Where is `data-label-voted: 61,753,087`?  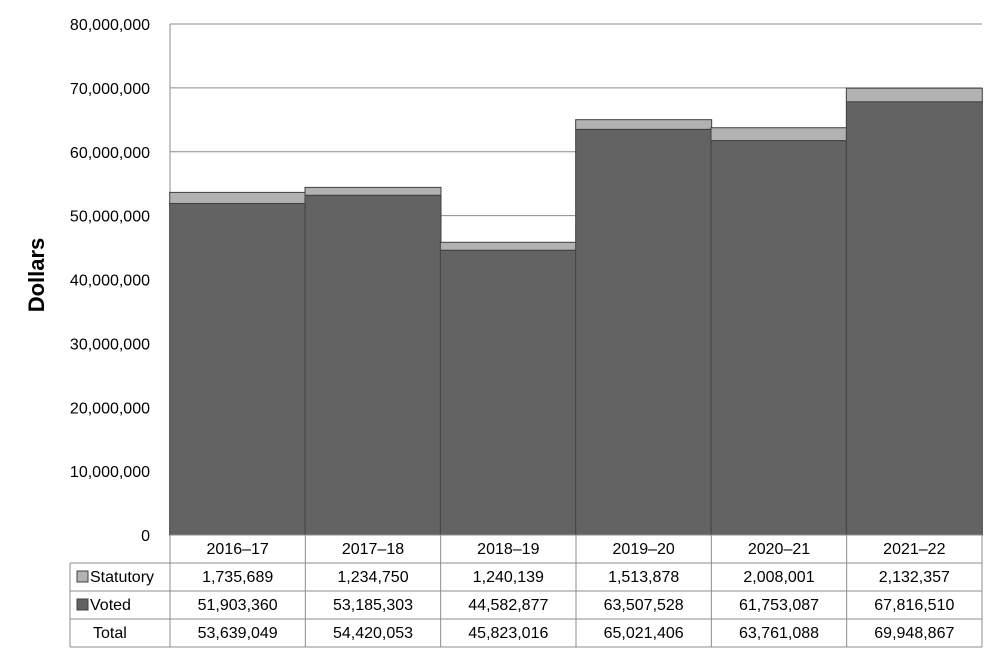 data-label-voted: 61,753,087 is located at coordinates (779, 605).